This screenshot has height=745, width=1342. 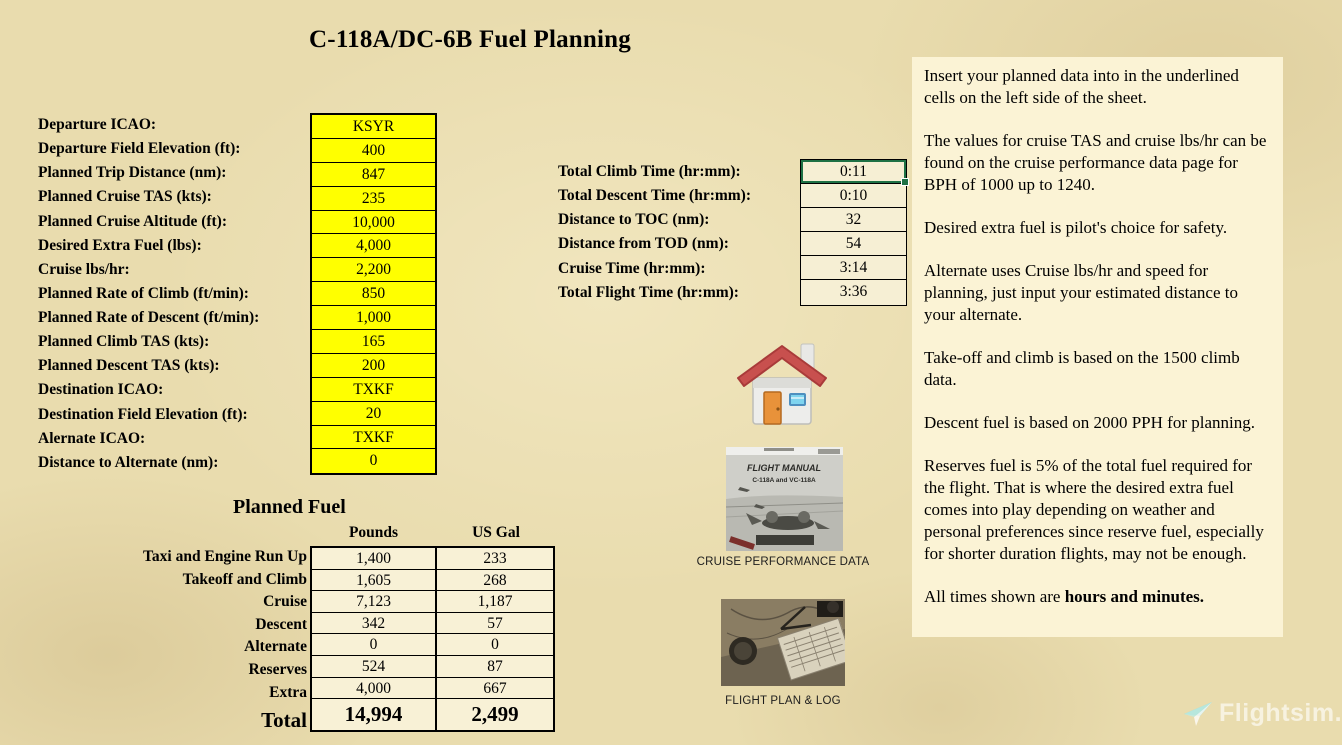 What do you see at coordinates (495, 688) in the screenshot?
I see `fuel-gal-cell: 667` at bounding box center [495, 688].